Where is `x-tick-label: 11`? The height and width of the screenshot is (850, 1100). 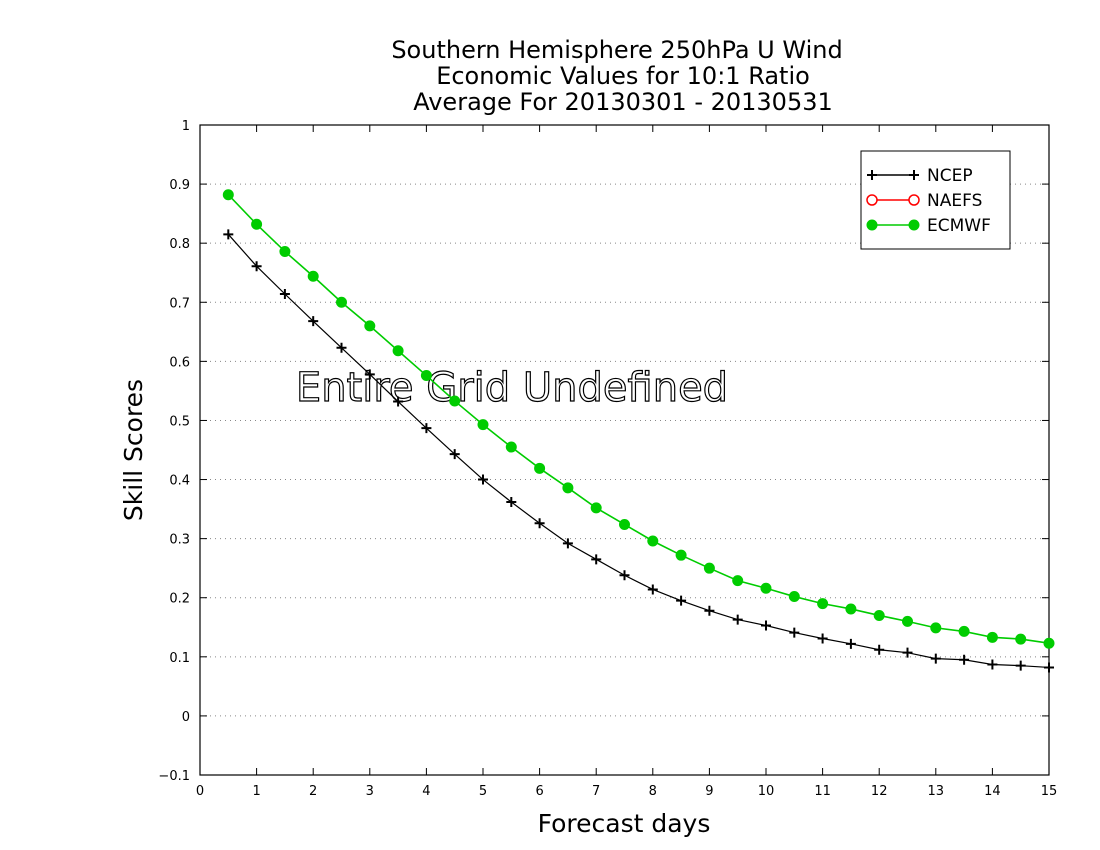 x-tick-label: 11 is located at coordinates (822, 791).